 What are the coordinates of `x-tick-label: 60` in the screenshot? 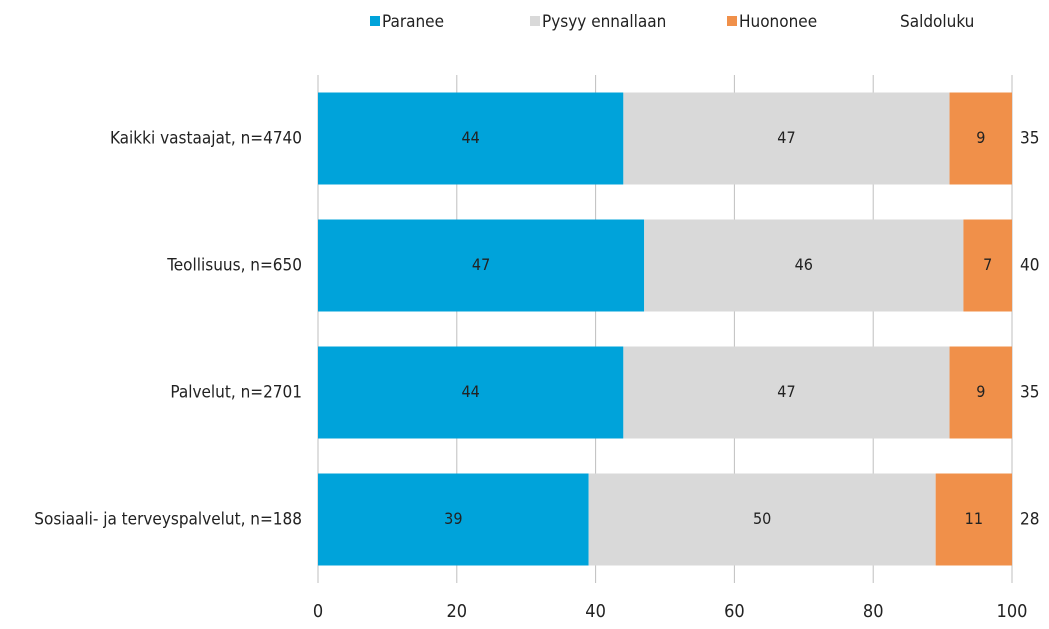 It's located at (734, 611).